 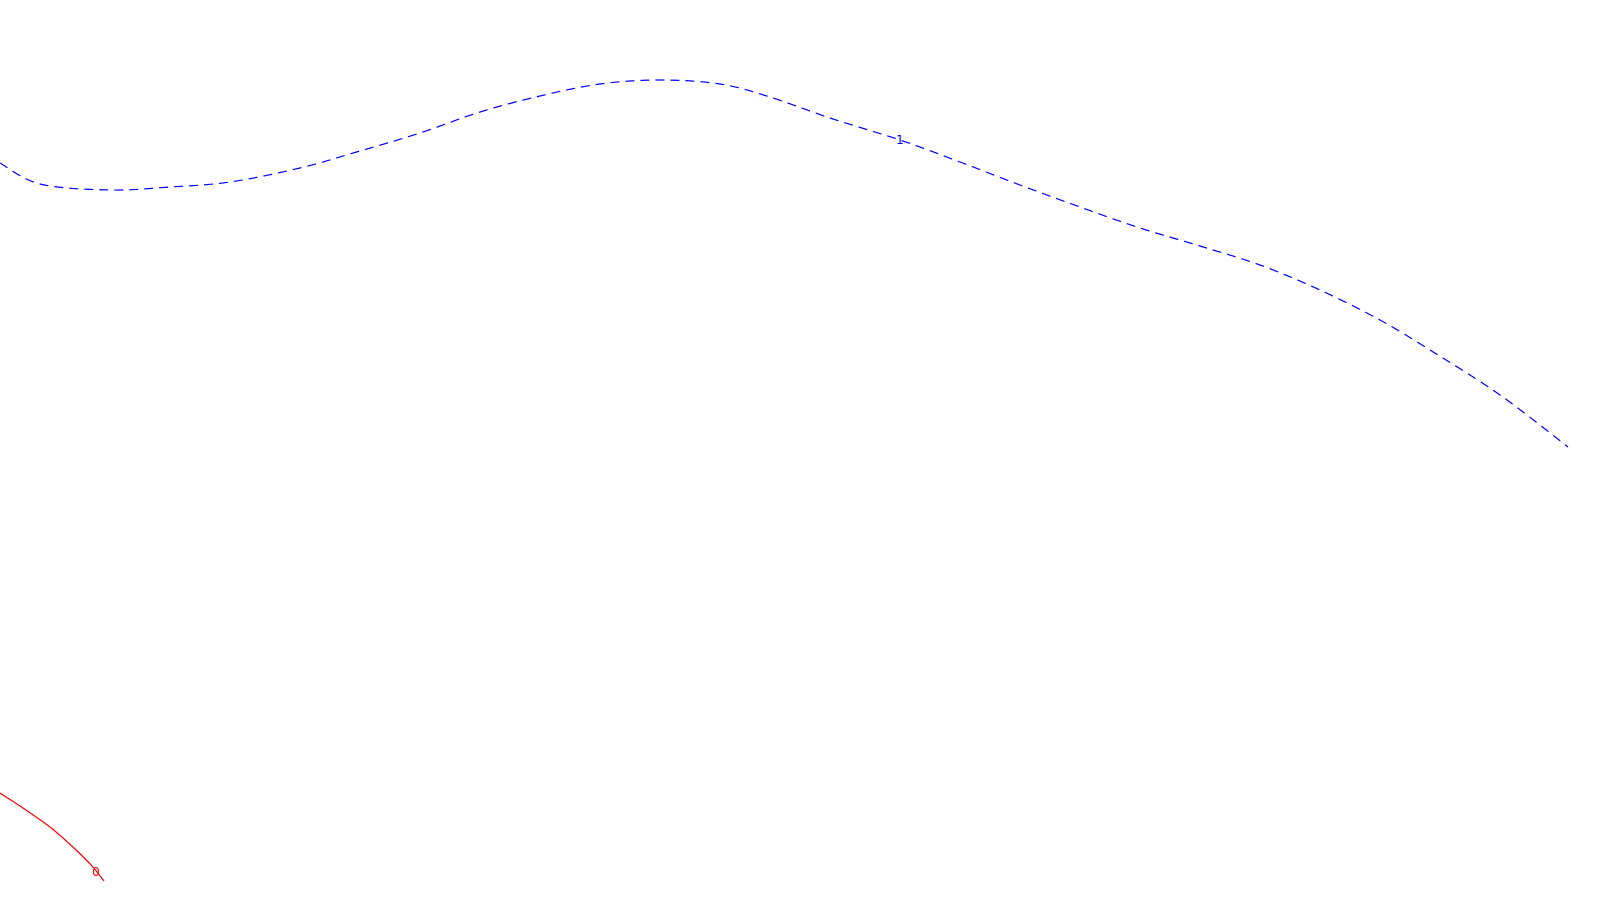 What do you see at coordinates (900, 140) in the screenshot?
I see `contour-label-level-1: 1` at bounding box center [900, 140].